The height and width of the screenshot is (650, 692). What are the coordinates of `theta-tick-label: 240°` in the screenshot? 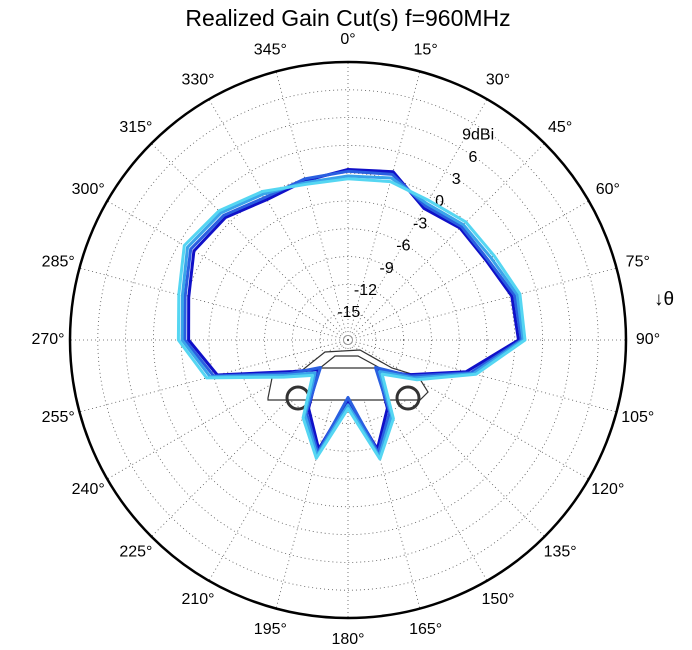 It's located at (88, 489).